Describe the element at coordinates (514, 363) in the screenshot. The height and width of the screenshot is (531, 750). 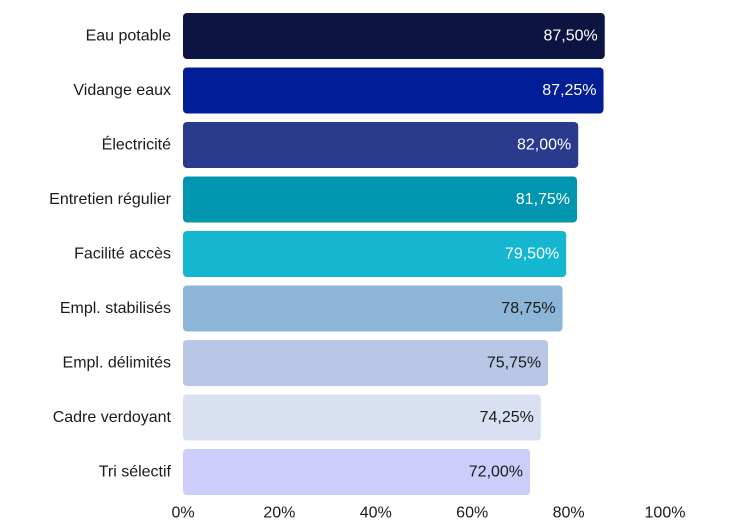
I see `value-label: 75,75%` at that location.